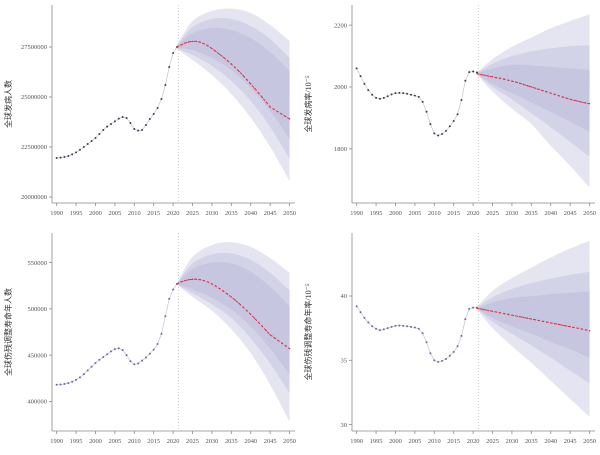  I want to click on x-tick-label: 2050, so click(589, 213).